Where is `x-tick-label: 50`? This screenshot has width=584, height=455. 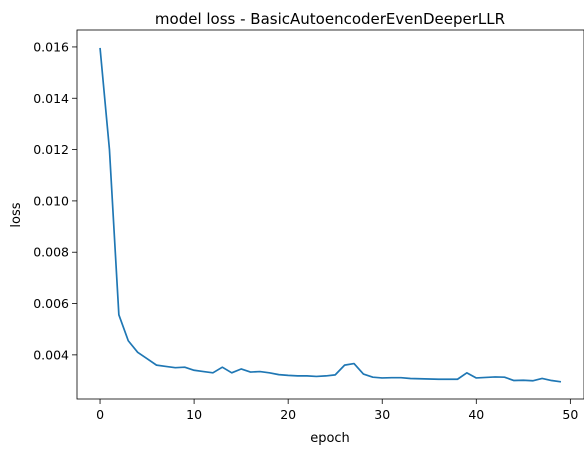 x-tick-label: 50 is located at coordinates (570, 414).